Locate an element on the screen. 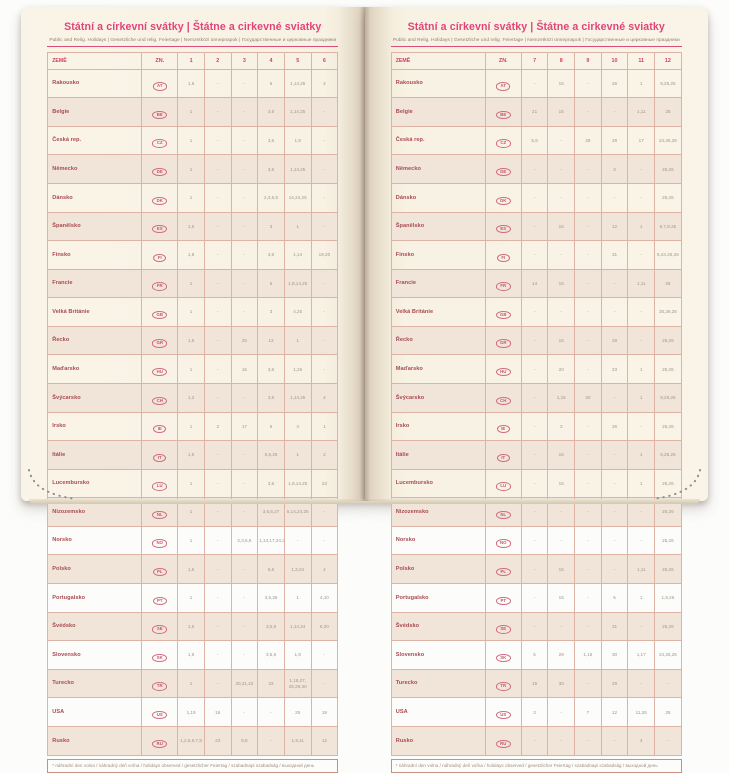  title-rule is located at coordinates (536, 46).